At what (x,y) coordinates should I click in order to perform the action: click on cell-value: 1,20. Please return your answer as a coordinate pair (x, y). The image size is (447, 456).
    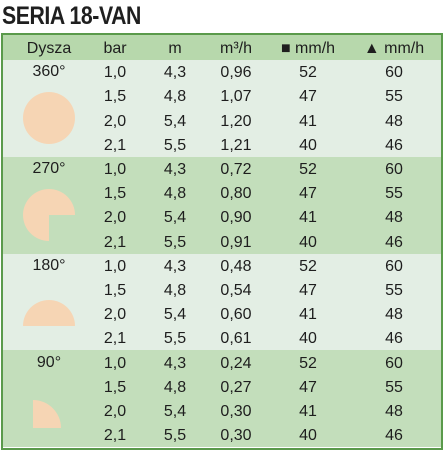
    Looking at the image, I should click on (236, 121).